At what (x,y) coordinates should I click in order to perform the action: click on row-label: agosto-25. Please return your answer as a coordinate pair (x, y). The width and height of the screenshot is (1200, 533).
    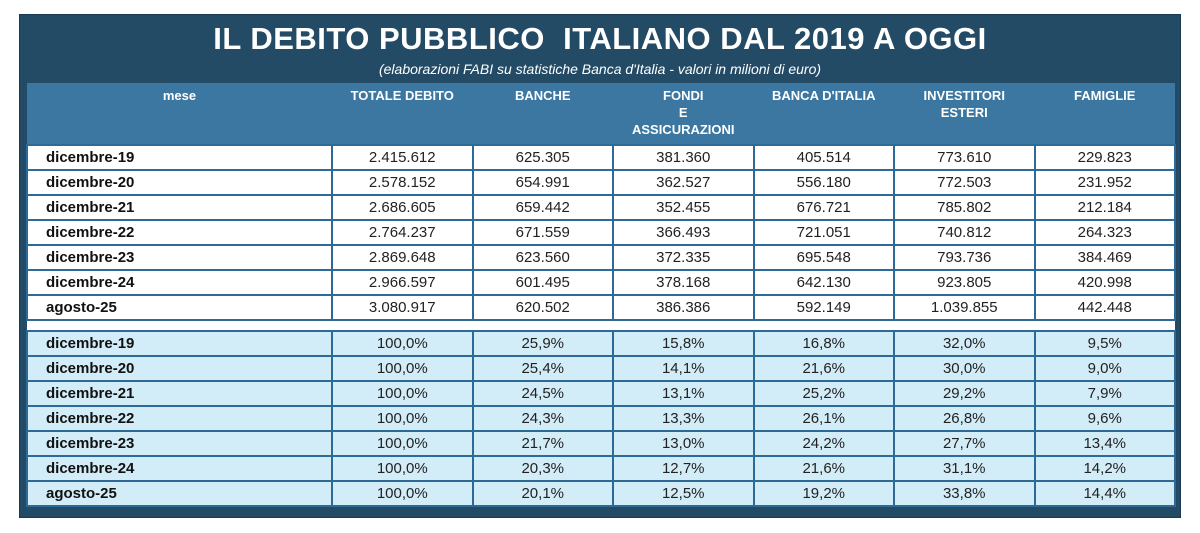
    Looking at the image, I should click on (179, 307).